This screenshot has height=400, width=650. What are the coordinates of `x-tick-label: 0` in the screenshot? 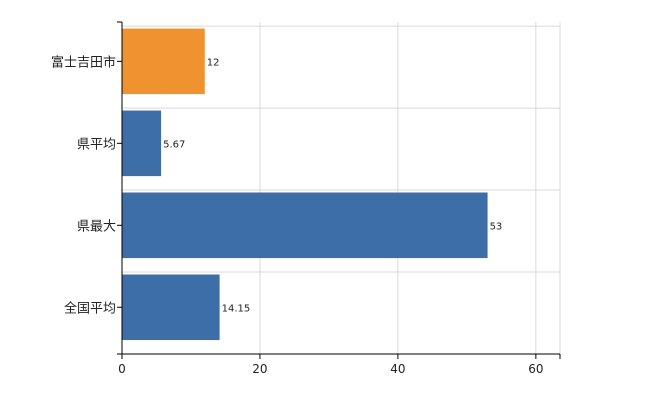 It's located at (122, 369).